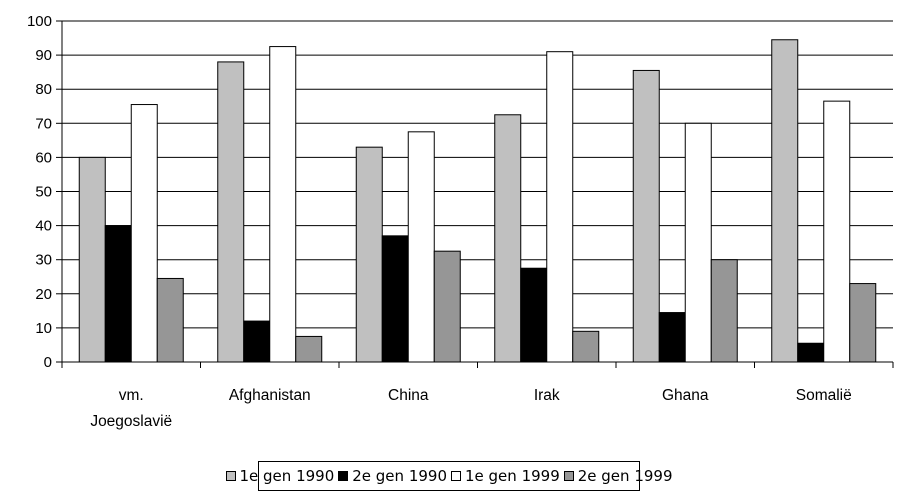  I want to click on y-tick-label: 30, so click(43, 260).